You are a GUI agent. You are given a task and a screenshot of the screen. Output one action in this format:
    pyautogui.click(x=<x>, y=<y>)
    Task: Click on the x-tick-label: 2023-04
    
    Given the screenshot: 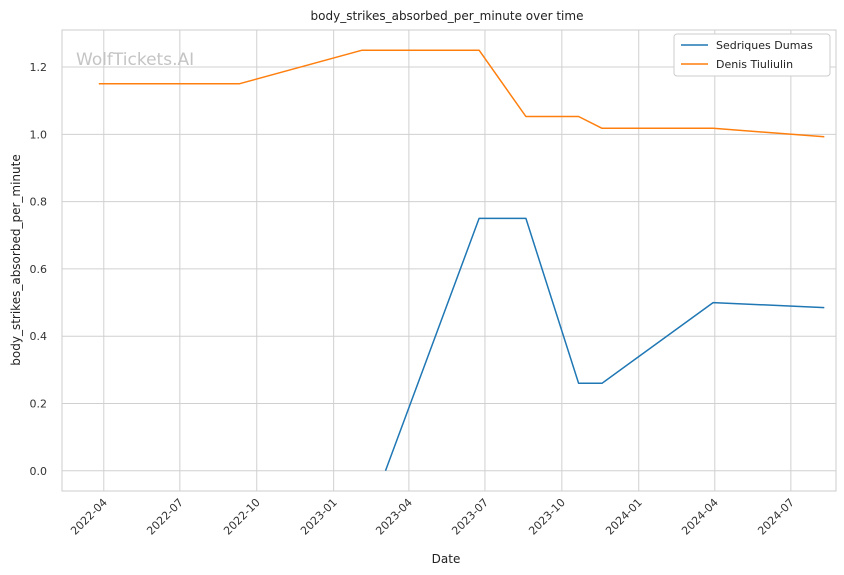 What is the action you would take?
    pyautogui.click(x=394, y=517)
    